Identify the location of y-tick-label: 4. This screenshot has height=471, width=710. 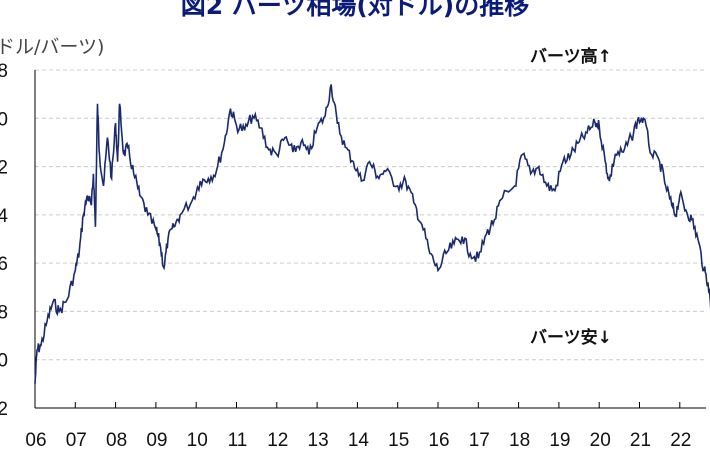
(4, 216).